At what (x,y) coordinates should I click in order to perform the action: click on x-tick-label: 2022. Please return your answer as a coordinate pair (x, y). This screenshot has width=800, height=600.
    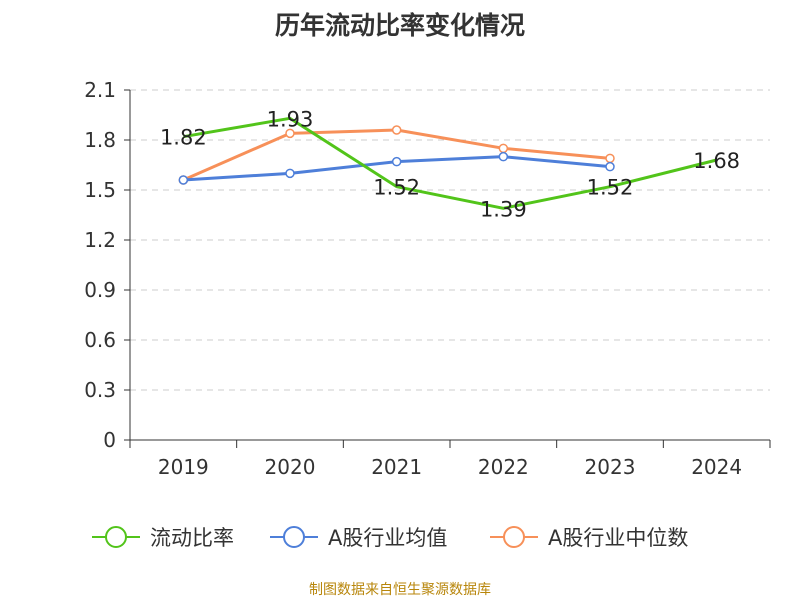
    Looking at the image, I should click on (503, 467).